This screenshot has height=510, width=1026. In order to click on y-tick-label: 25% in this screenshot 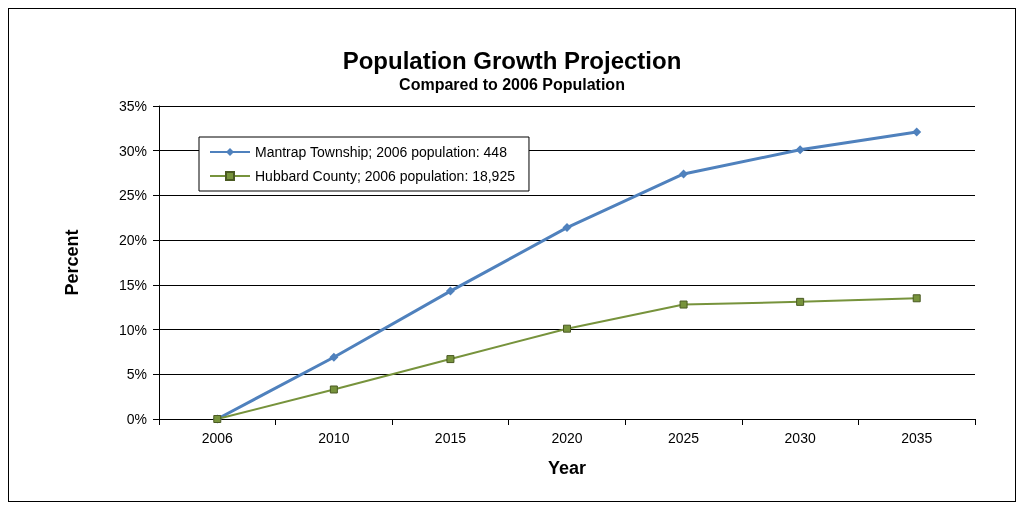, I will do `click(132, 195)`.